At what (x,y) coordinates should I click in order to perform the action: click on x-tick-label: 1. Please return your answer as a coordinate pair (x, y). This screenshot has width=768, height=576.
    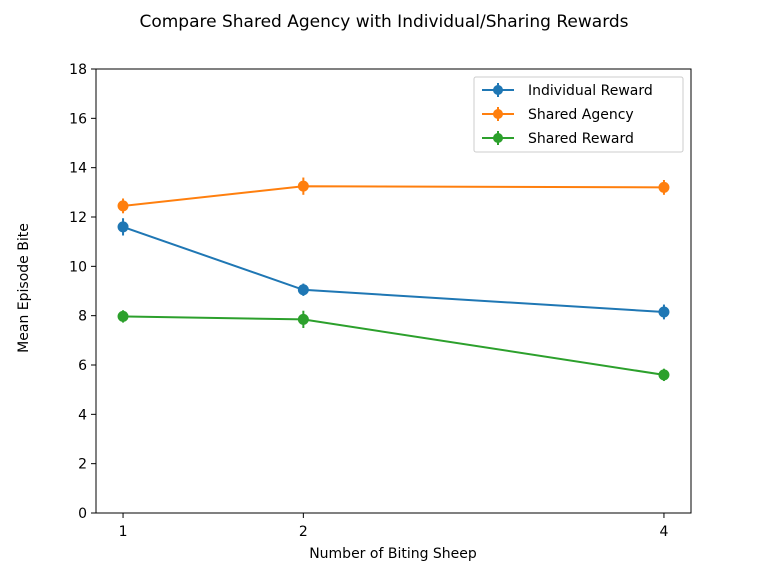
    Looking at the image, I should click on (123, 532).